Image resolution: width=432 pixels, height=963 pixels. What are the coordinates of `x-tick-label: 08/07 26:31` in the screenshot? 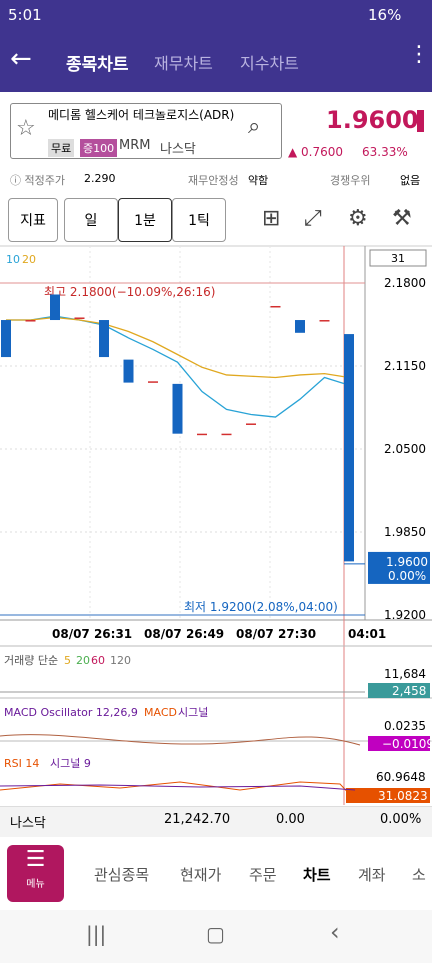 It's located at (92, 634).